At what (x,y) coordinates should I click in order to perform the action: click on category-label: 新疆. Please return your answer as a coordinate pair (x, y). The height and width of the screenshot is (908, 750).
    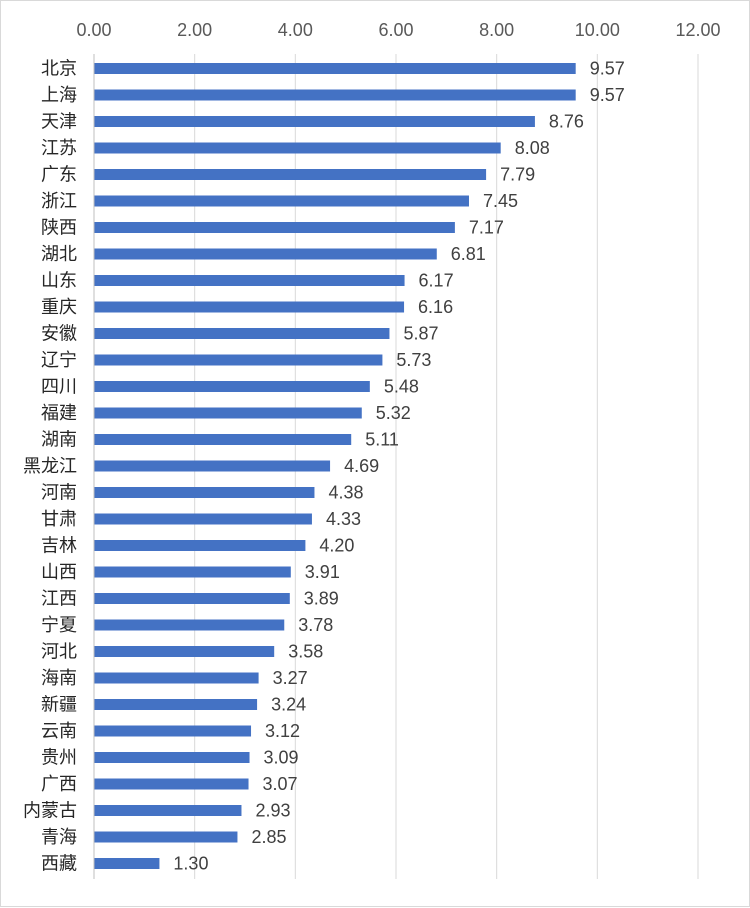
    Looking at the image, I should click on (59, 705).